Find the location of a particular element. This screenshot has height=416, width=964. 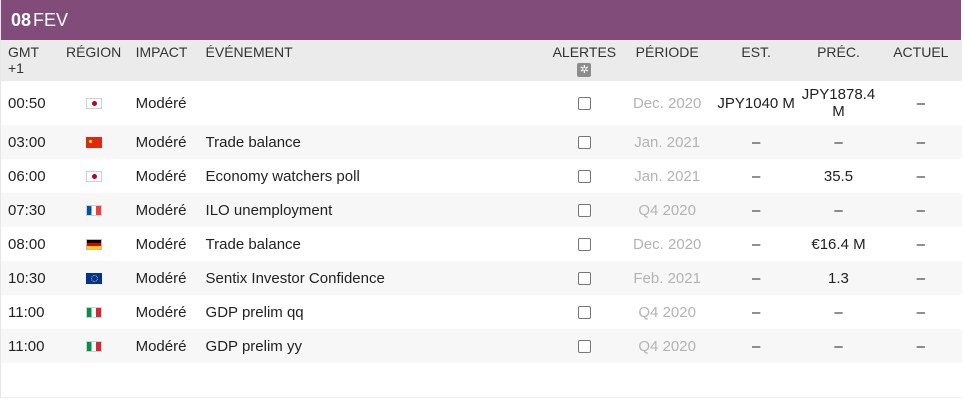

table-row: 07:30 Modéré ILO unemployment Q4 2020– – – is located at coordinates (481, 210).